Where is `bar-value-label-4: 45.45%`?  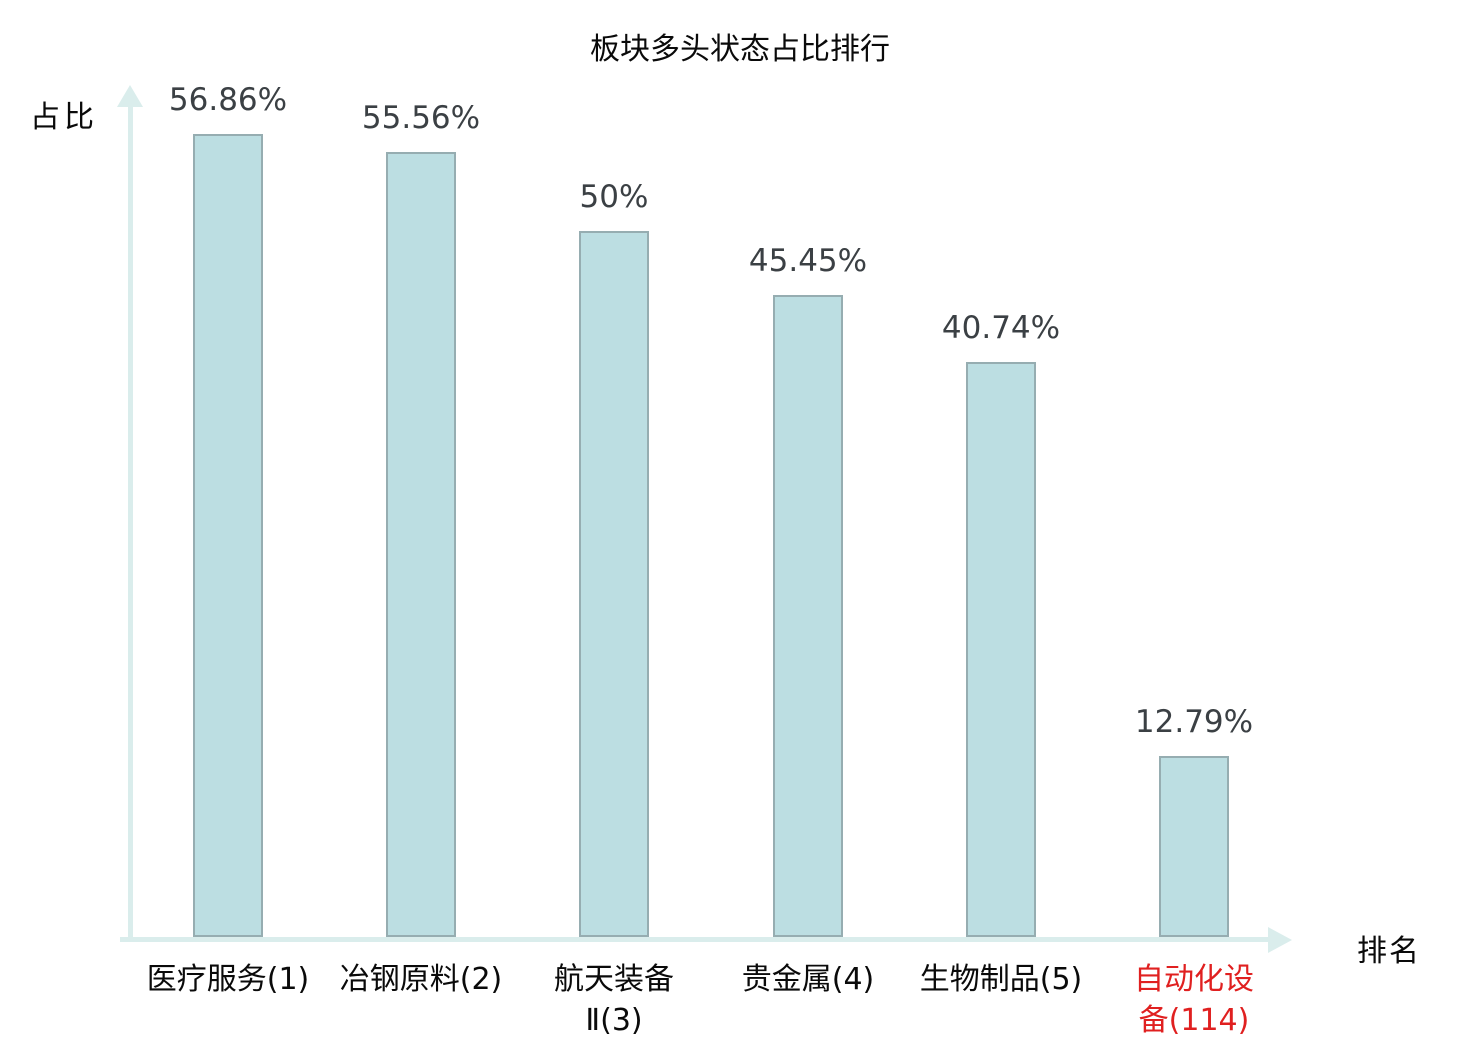
bar-value-label-4: 45.45% is located at coordinates (808, 261).